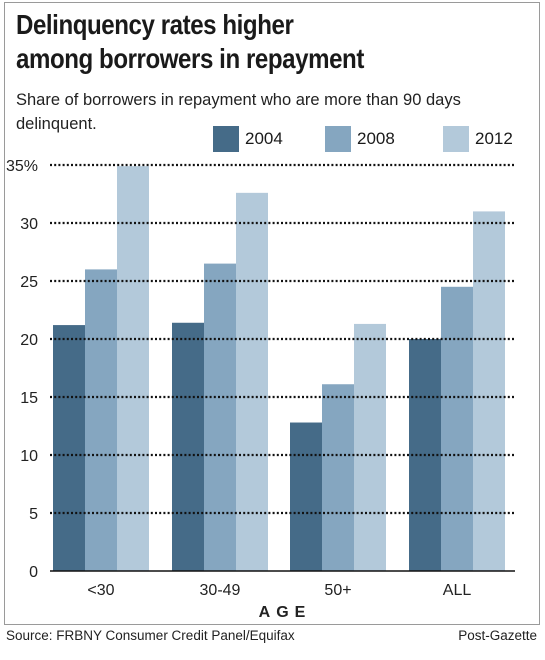 The image size is (545, 660). I want to click on y-tick-label-10: 10, so click(29, 456).